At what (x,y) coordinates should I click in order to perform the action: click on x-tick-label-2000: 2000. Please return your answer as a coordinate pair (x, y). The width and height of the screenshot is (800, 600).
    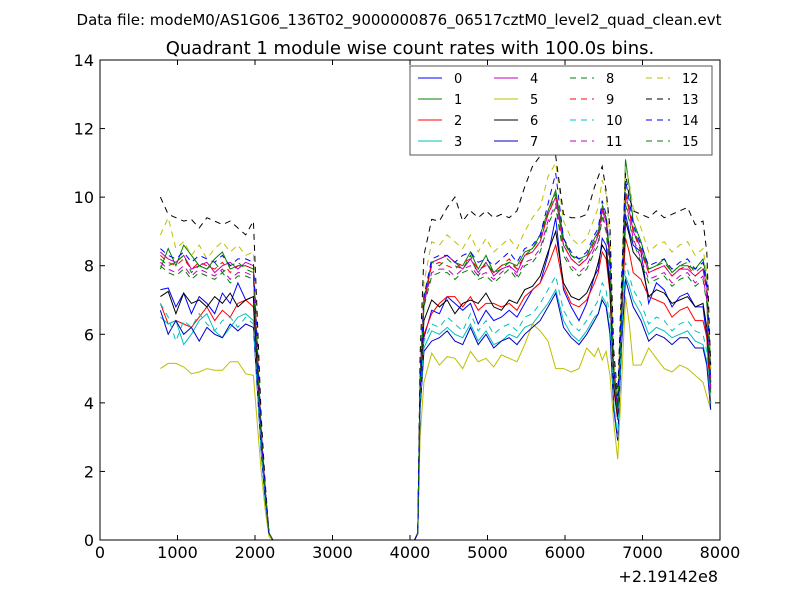
    Looking at the image, I should click on (255, 552).